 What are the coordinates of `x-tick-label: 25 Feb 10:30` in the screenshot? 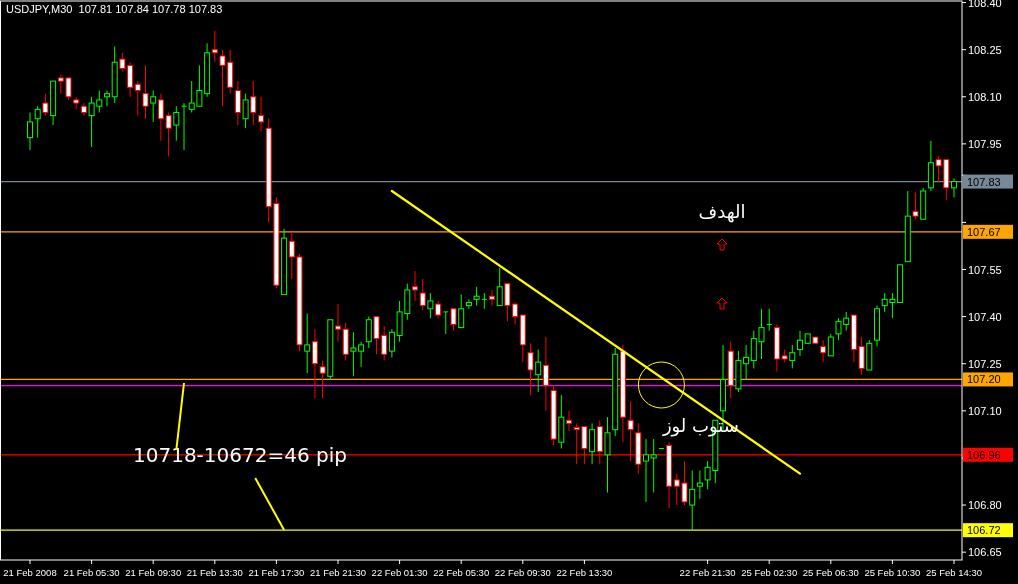 It's located at (892, 572).